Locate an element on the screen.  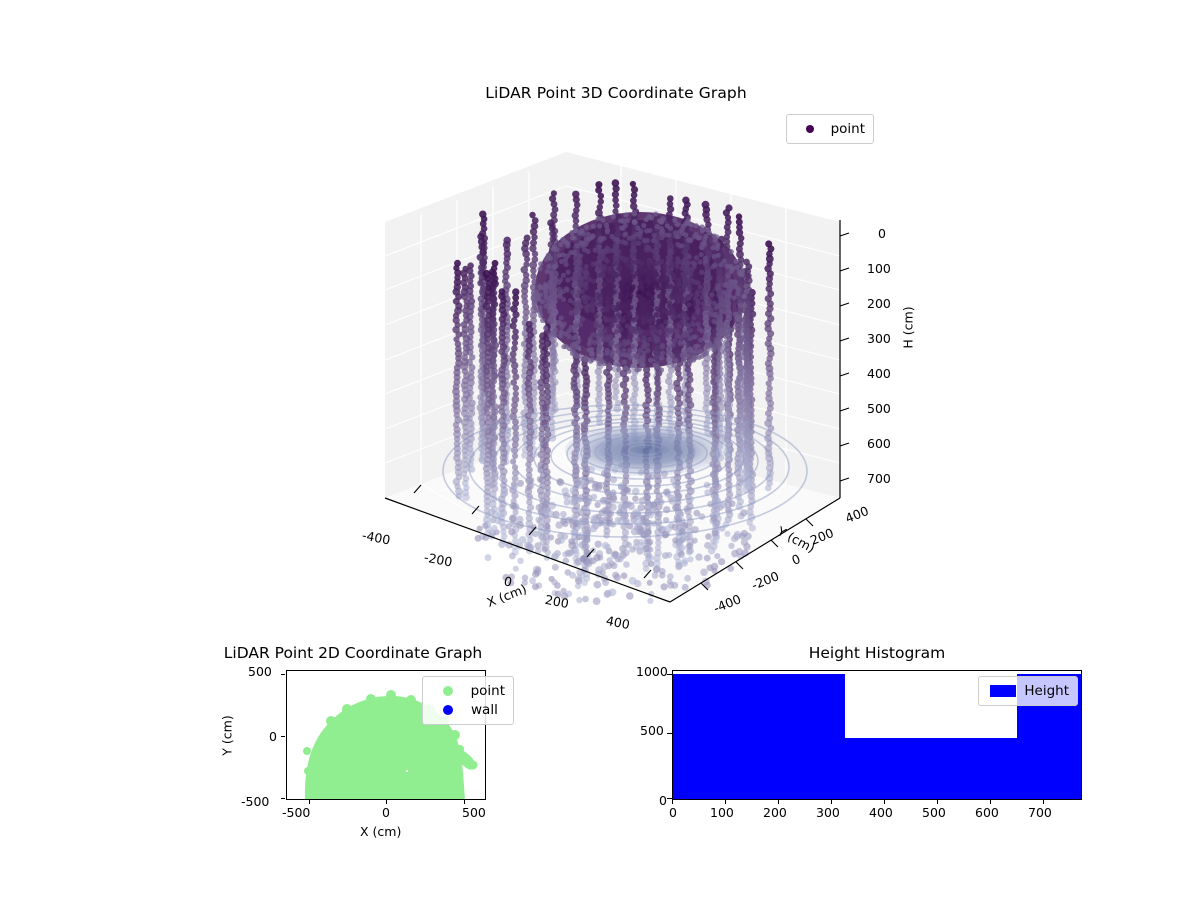
plot3d-ztick-0: 0 is located at coordinates (882, 233).